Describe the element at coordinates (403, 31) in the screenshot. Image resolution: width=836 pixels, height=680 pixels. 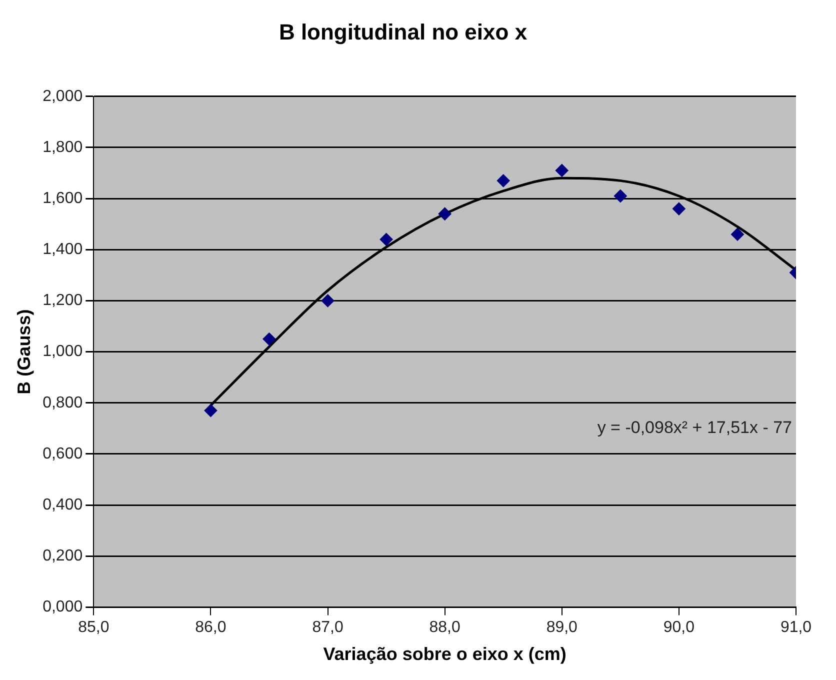
I see `chart-title: B longitudinal no eixo x` at that location.